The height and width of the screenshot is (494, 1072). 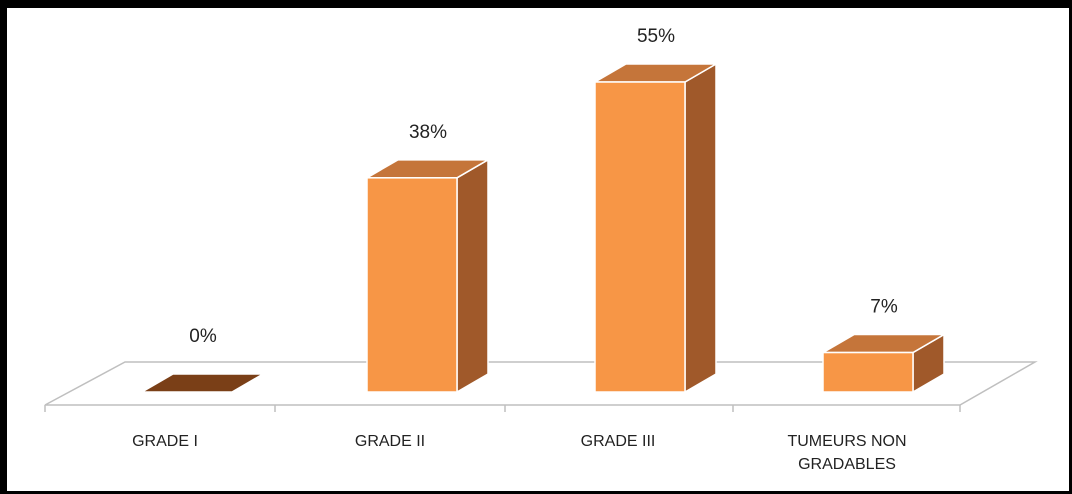 I want to click on bar-zero-face, so click(x=202, y=383).